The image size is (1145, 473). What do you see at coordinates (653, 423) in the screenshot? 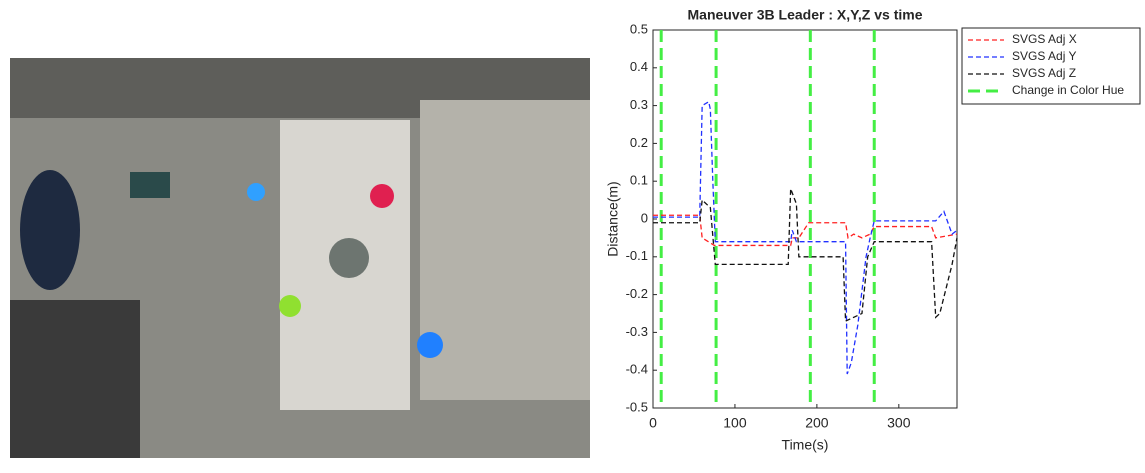
I see `x-tick-label: 0` at bounding box center [653, 423].